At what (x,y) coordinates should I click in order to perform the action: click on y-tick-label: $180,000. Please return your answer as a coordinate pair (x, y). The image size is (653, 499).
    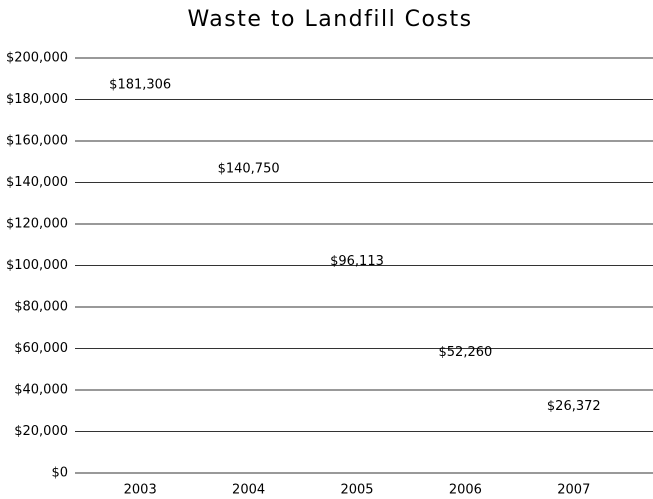
    Looking at the image, I should click on (37, 99).